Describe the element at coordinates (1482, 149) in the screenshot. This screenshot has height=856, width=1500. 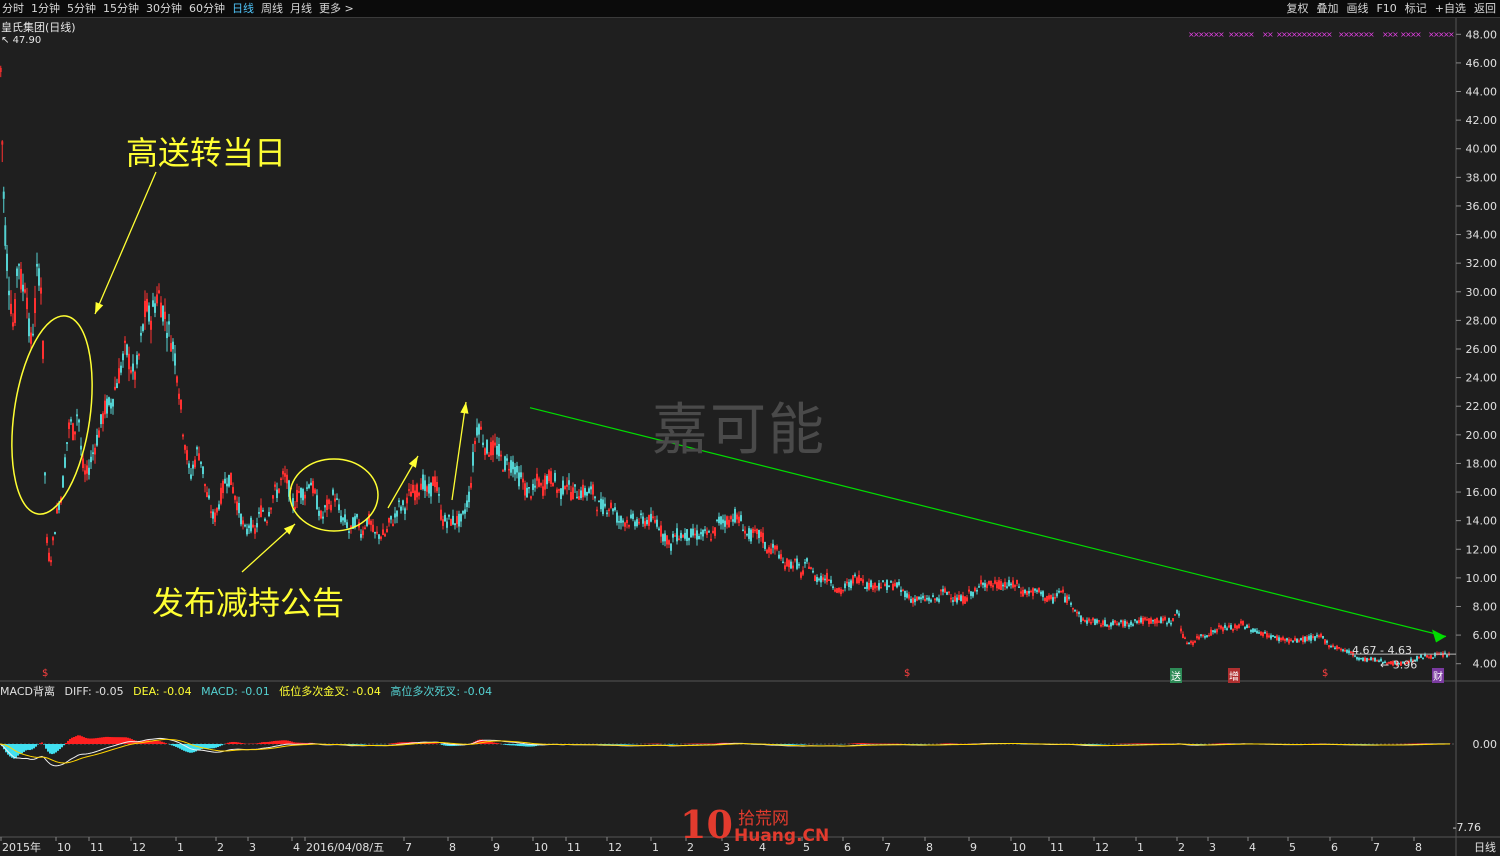
I see `y-tick-label: 40.00` at that location.